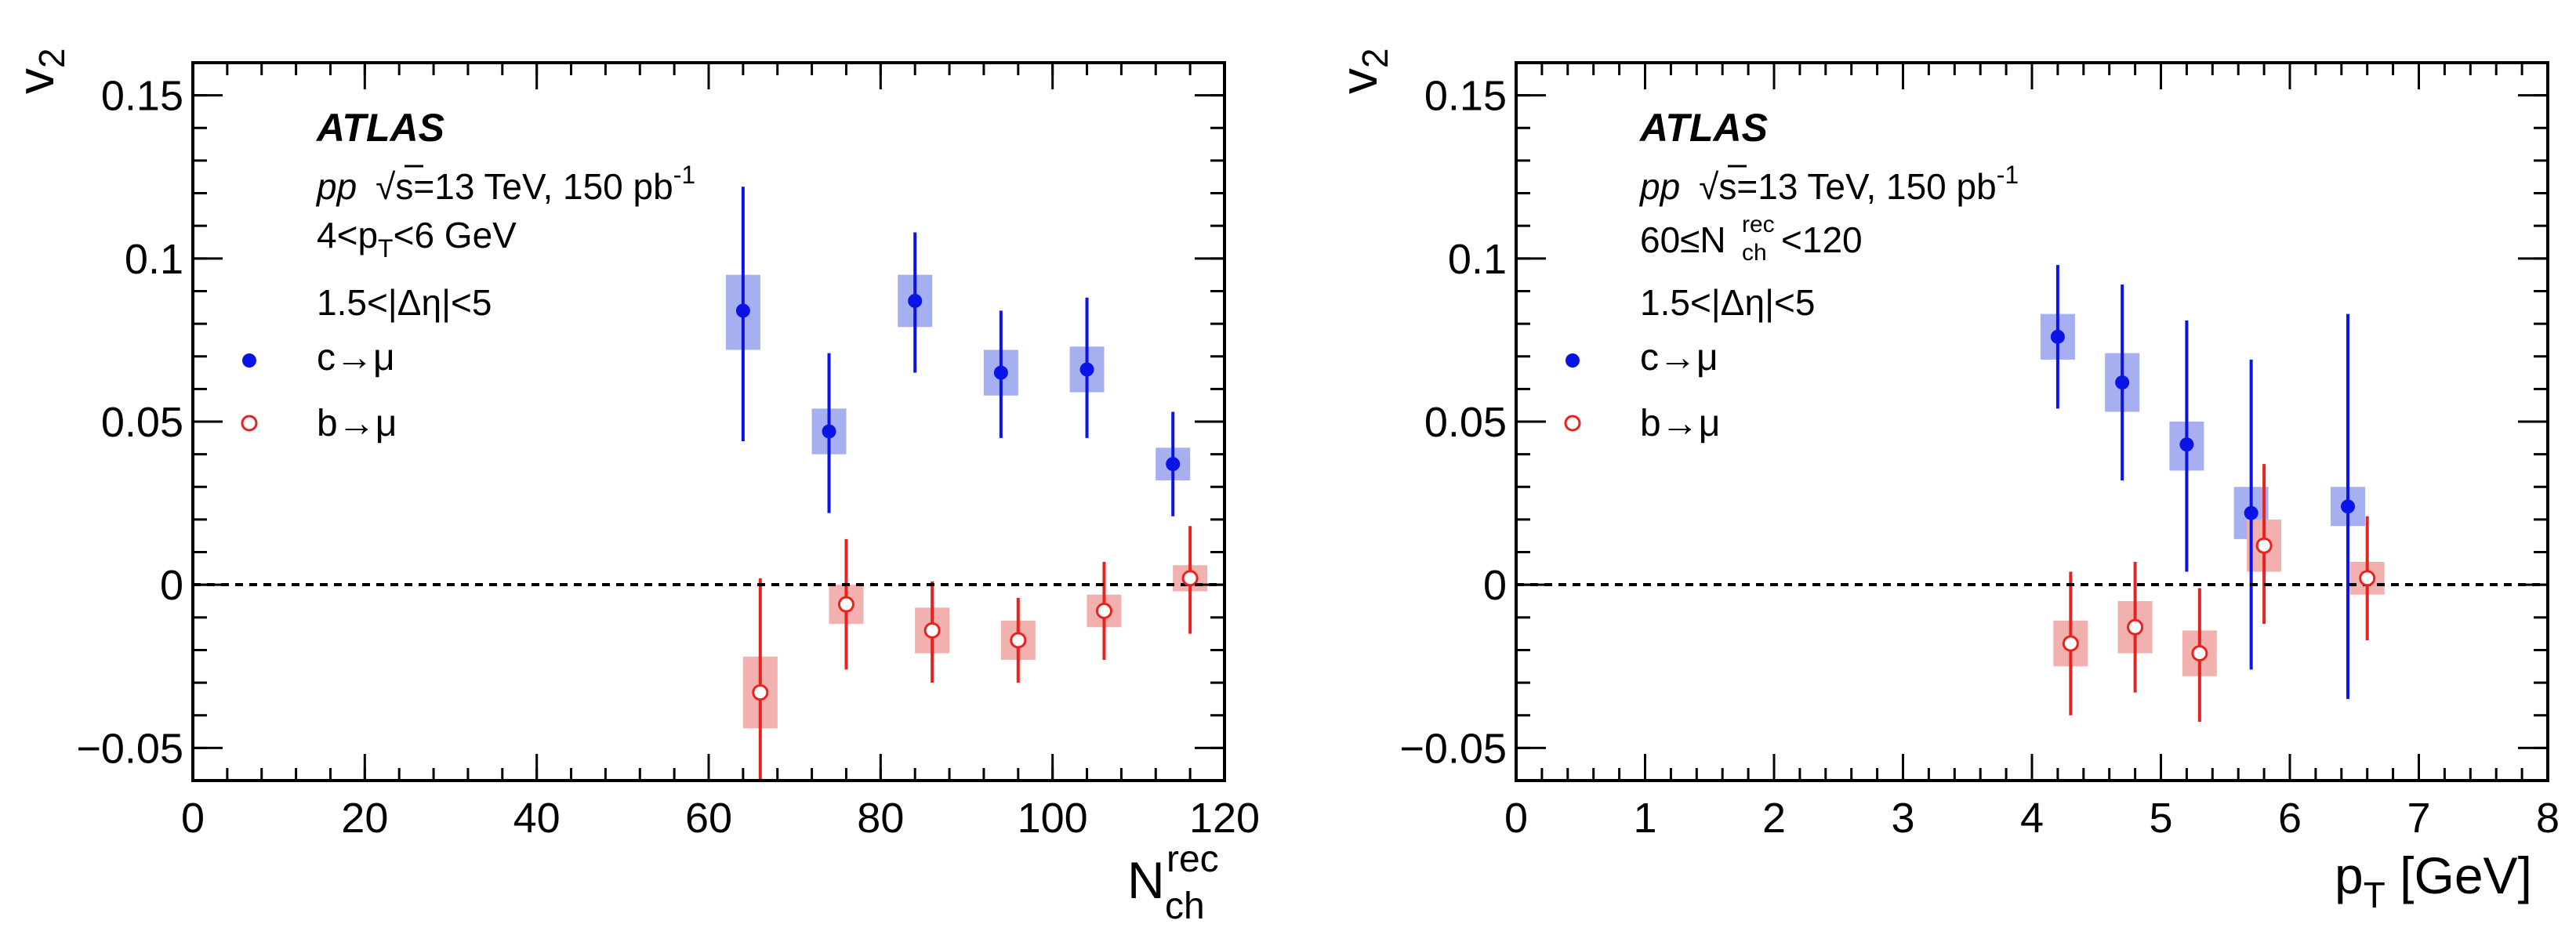  Describe the element at coordinates (1466, 422) in the screenshot. I see `right-y-tick-label: 0.05` at that location.